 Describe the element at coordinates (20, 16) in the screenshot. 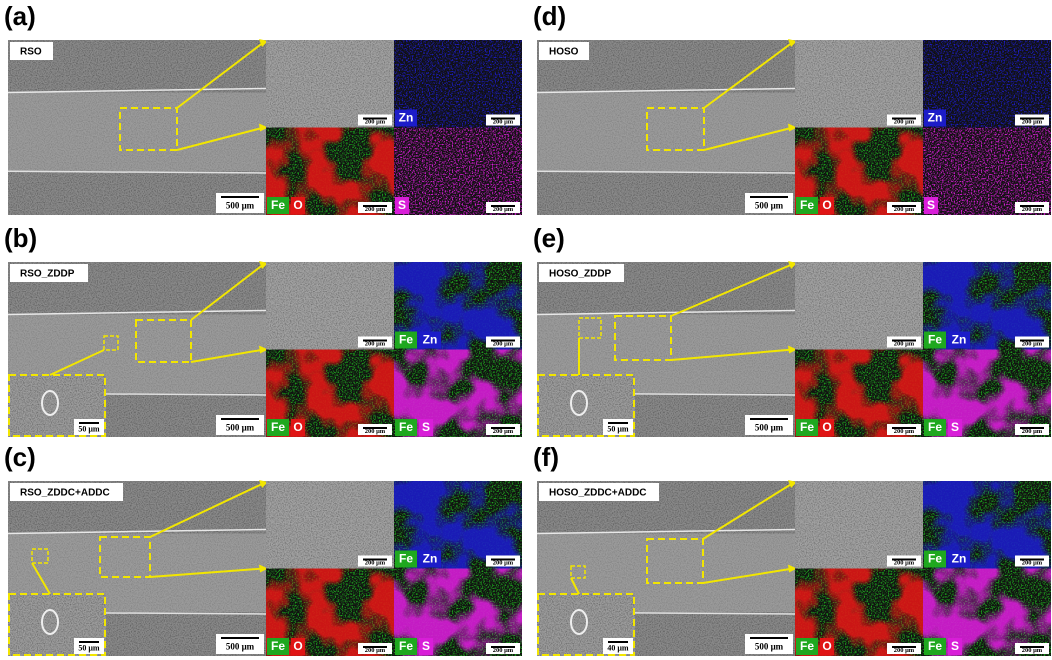

I see `panel-label: (a)` at that location.